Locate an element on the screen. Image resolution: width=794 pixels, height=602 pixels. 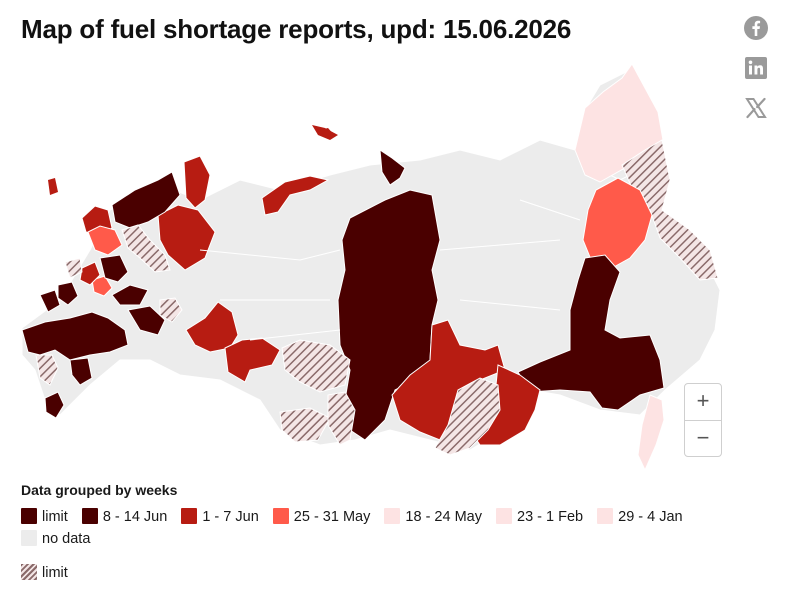
x-icon is located at coordinates (756, 108).